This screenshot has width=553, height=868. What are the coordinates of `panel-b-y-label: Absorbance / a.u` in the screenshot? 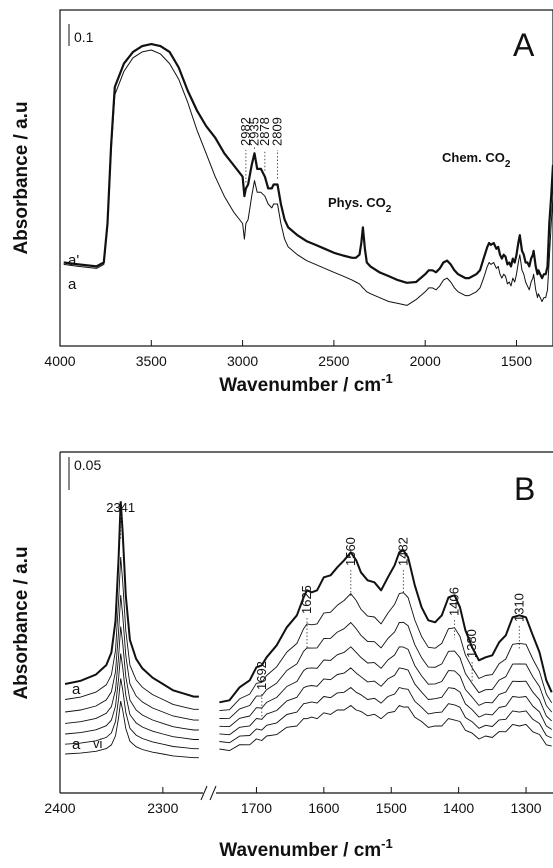 It's located at (21, 622).